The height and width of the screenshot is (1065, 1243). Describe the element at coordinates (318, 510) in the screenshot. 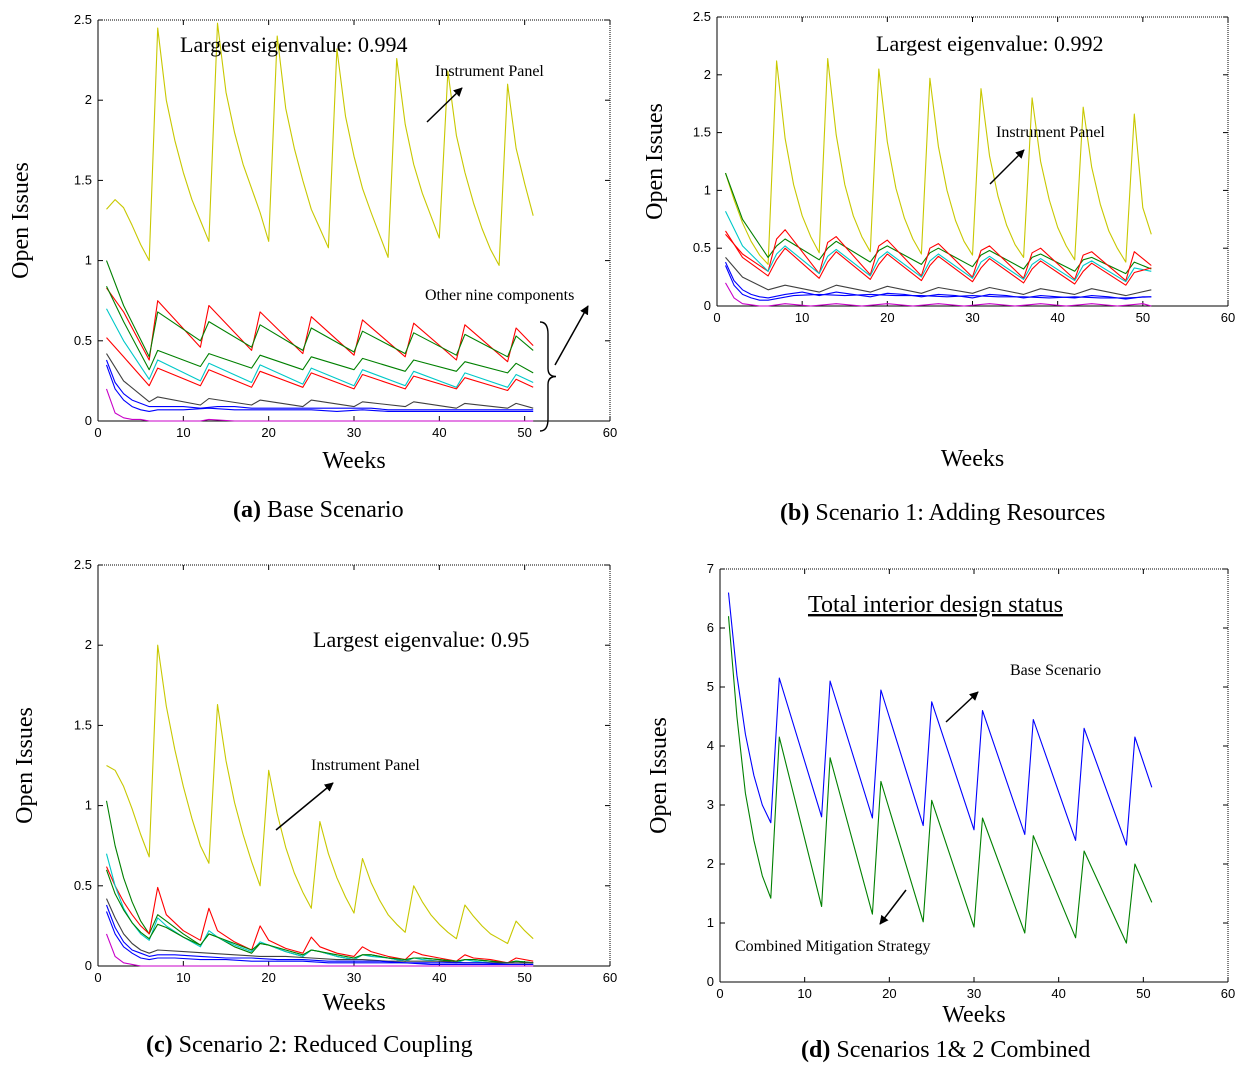

I see `caption-a: (a) Base Scenario` at that location.